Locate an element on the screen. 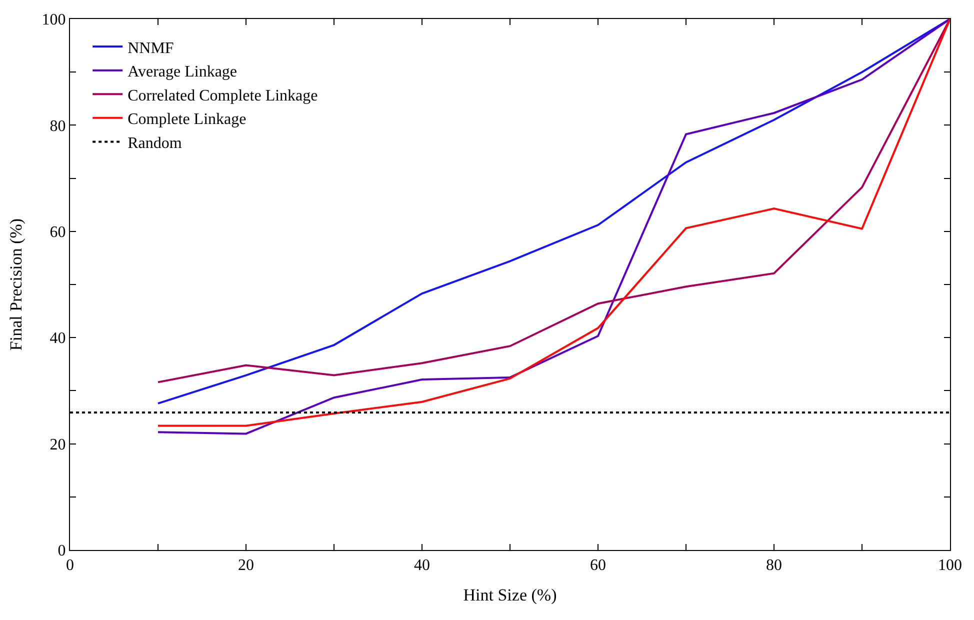 The image size is (974, 620). y-tick-label: 0 is located at coordinates (62, 551).